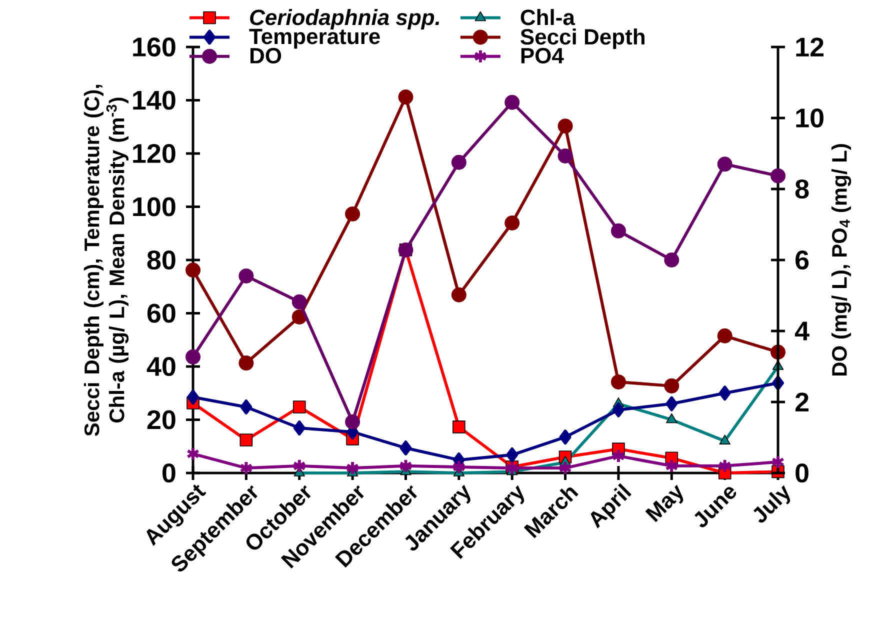 The height and width of the screenshot is (633, 882). I want to click on y-tick-label: 60, so click(161, 313).